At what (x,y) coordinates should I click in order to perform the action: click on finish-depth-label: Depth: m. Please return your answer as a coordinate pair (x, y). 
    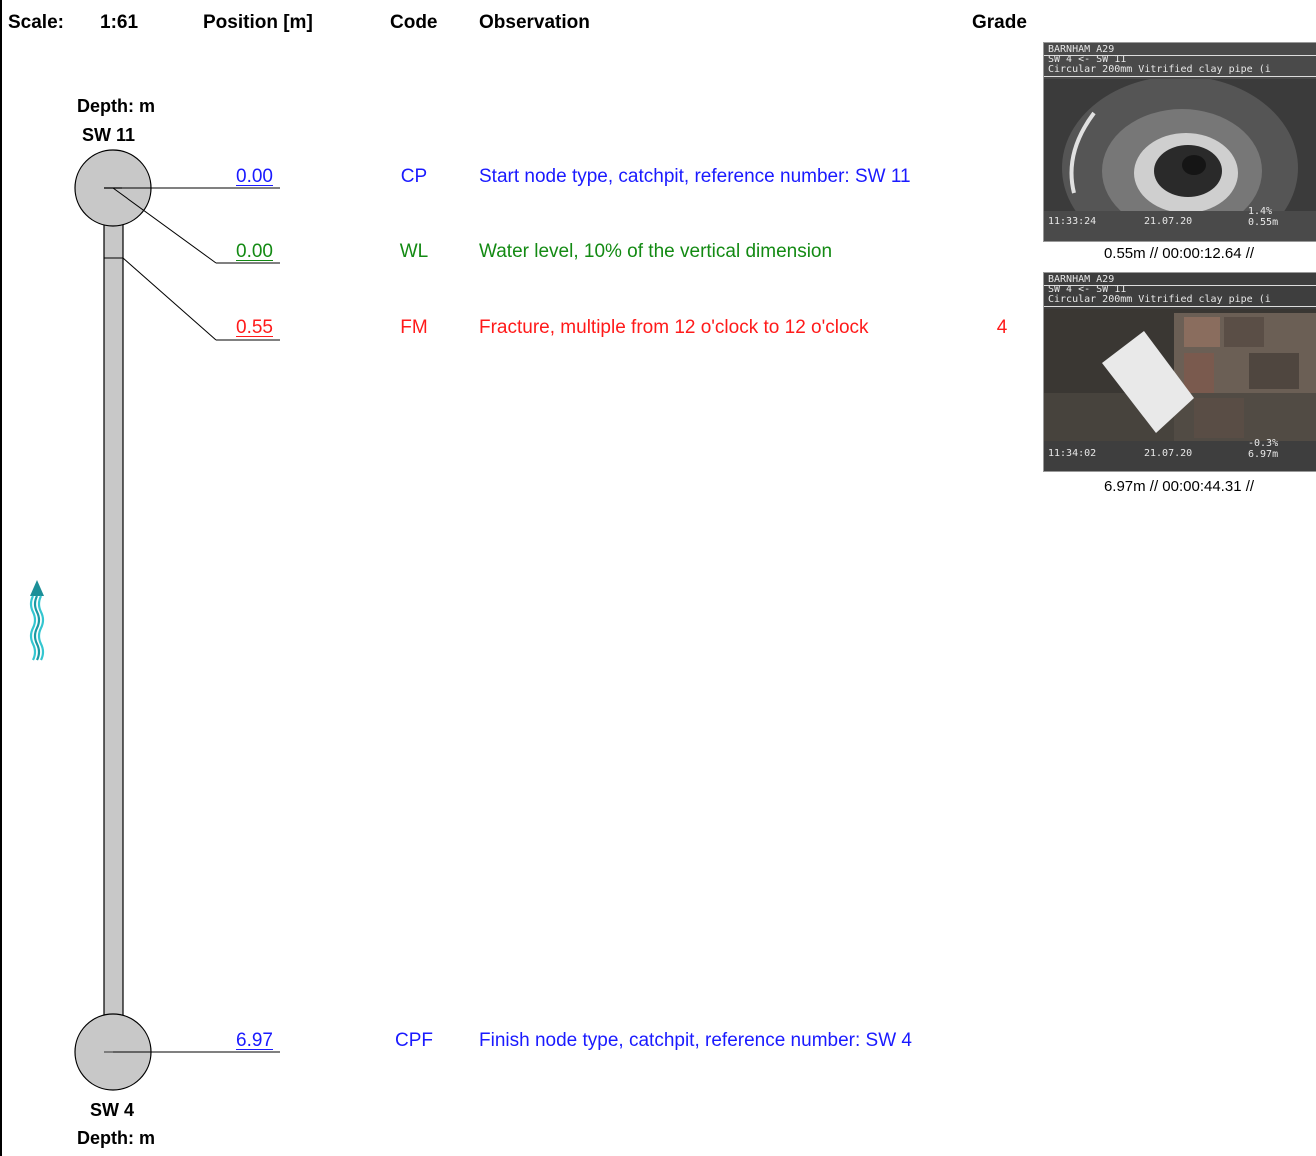
    Looking at the image, I should click on (116, 1138).